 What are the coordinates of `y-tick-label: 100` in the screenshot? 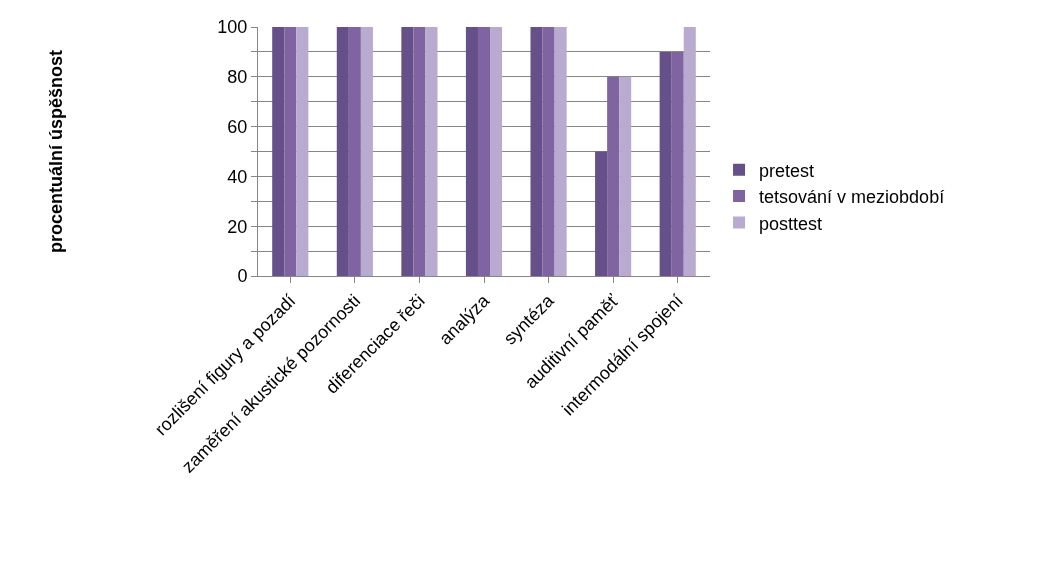 It's located at (232, 27).